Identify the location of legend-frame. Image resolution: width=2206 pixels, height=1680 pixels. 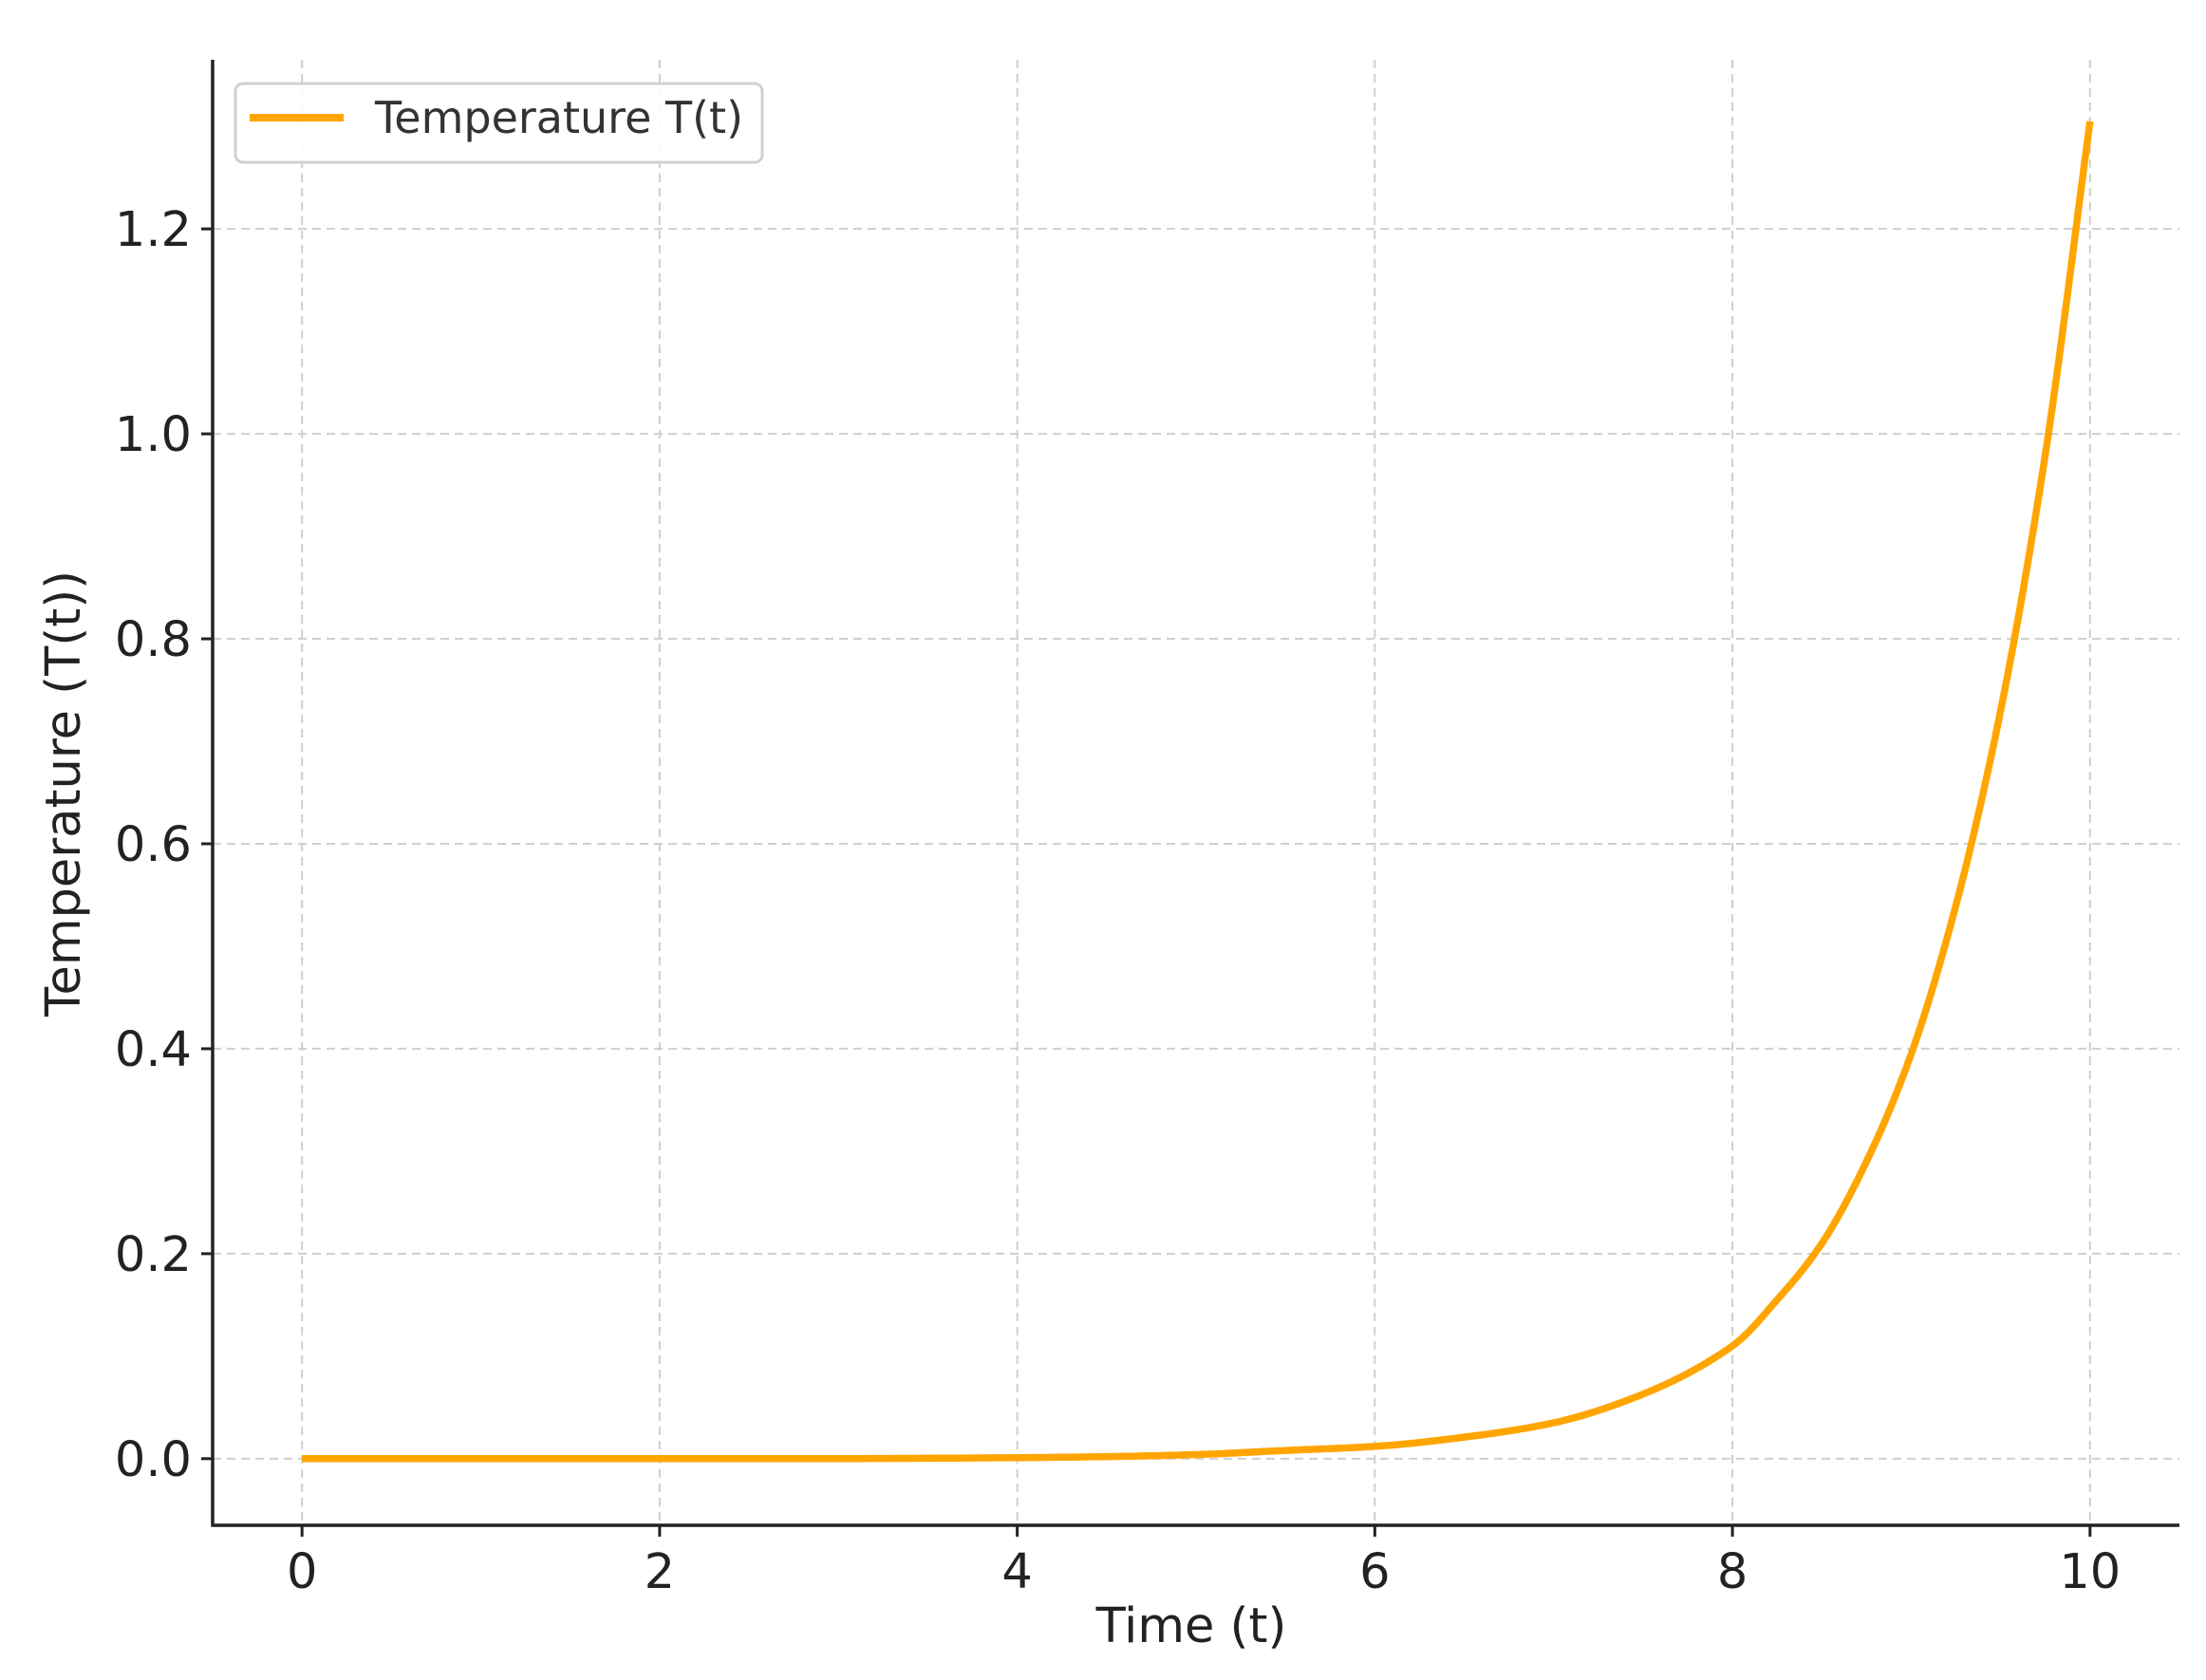
(499, 123).